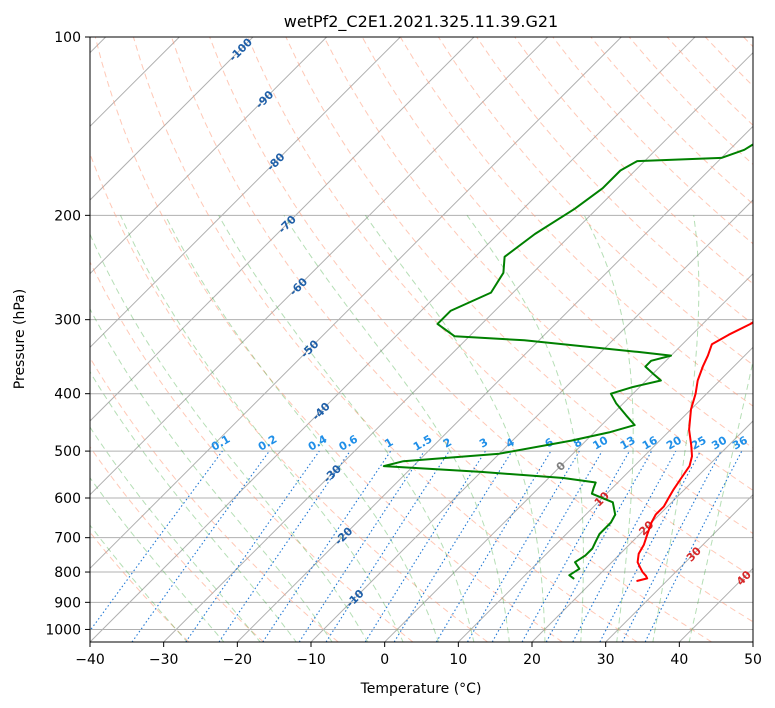 The width and height of the screenshot is (775, 708). Describe the element at coordinates (532, 660) in the screenshot. I see `x-tick-label: 20` at that location.